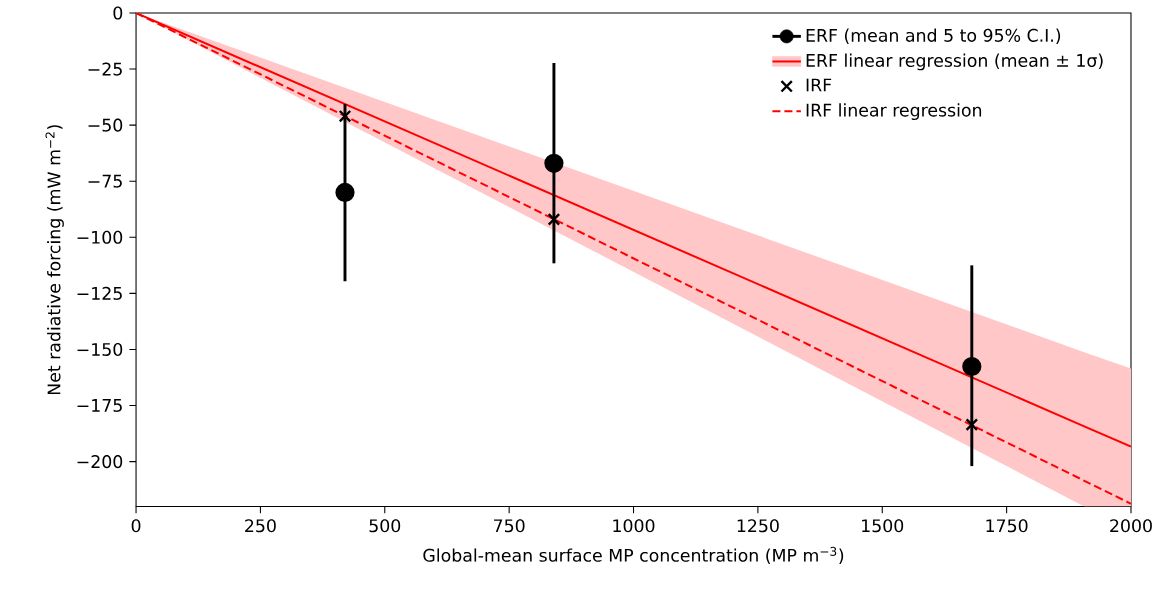  I want to click on y-tick-label: −50, so click(105, 125).